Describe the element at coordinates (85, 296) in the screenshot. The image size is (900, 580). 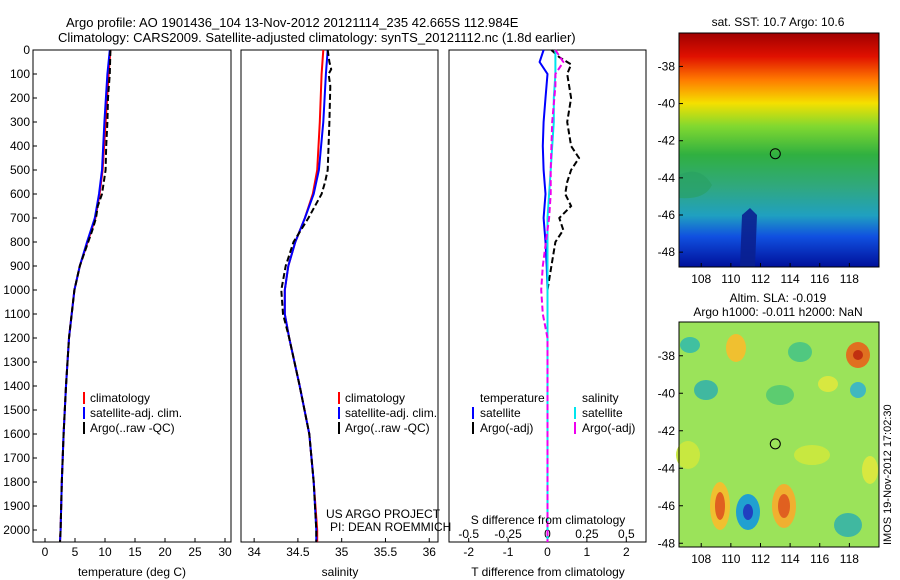
I see `series-line-argo-raw-qc-` at that location.